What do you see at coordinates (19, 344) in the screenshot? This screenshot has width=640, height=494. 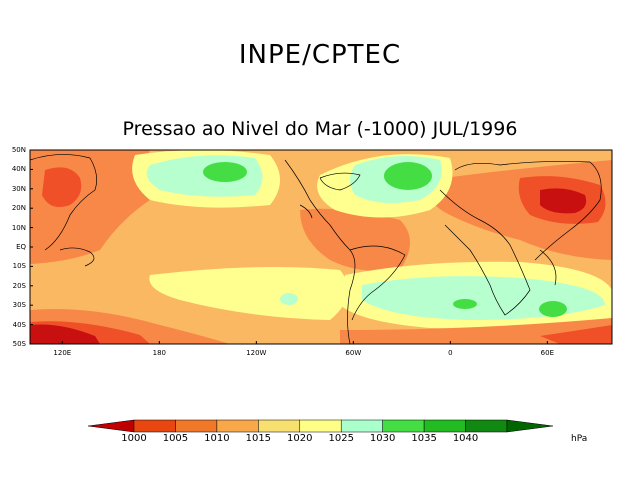 I see `lat-label: 50S` at bounding box center [19, 344].